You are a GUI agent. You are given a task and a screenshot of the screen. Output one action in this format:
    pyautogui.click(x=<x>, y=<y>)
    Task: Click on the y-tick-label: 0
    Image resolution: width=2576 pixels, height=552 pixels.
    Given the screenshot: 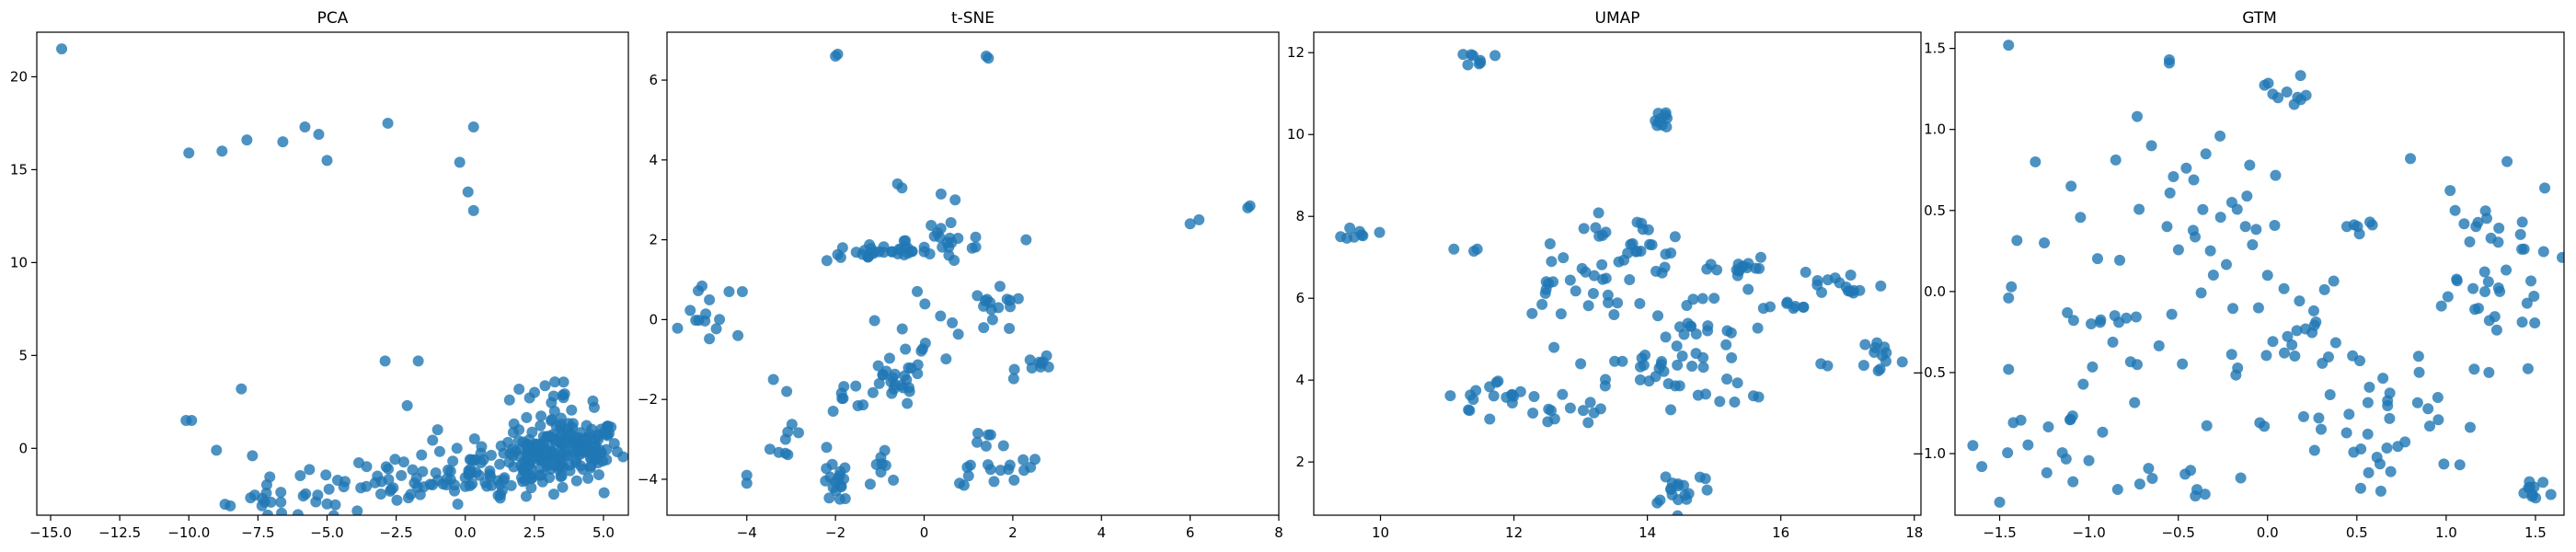 What is the action you would take?
    pyautogui.click(x=23, y=448)
    